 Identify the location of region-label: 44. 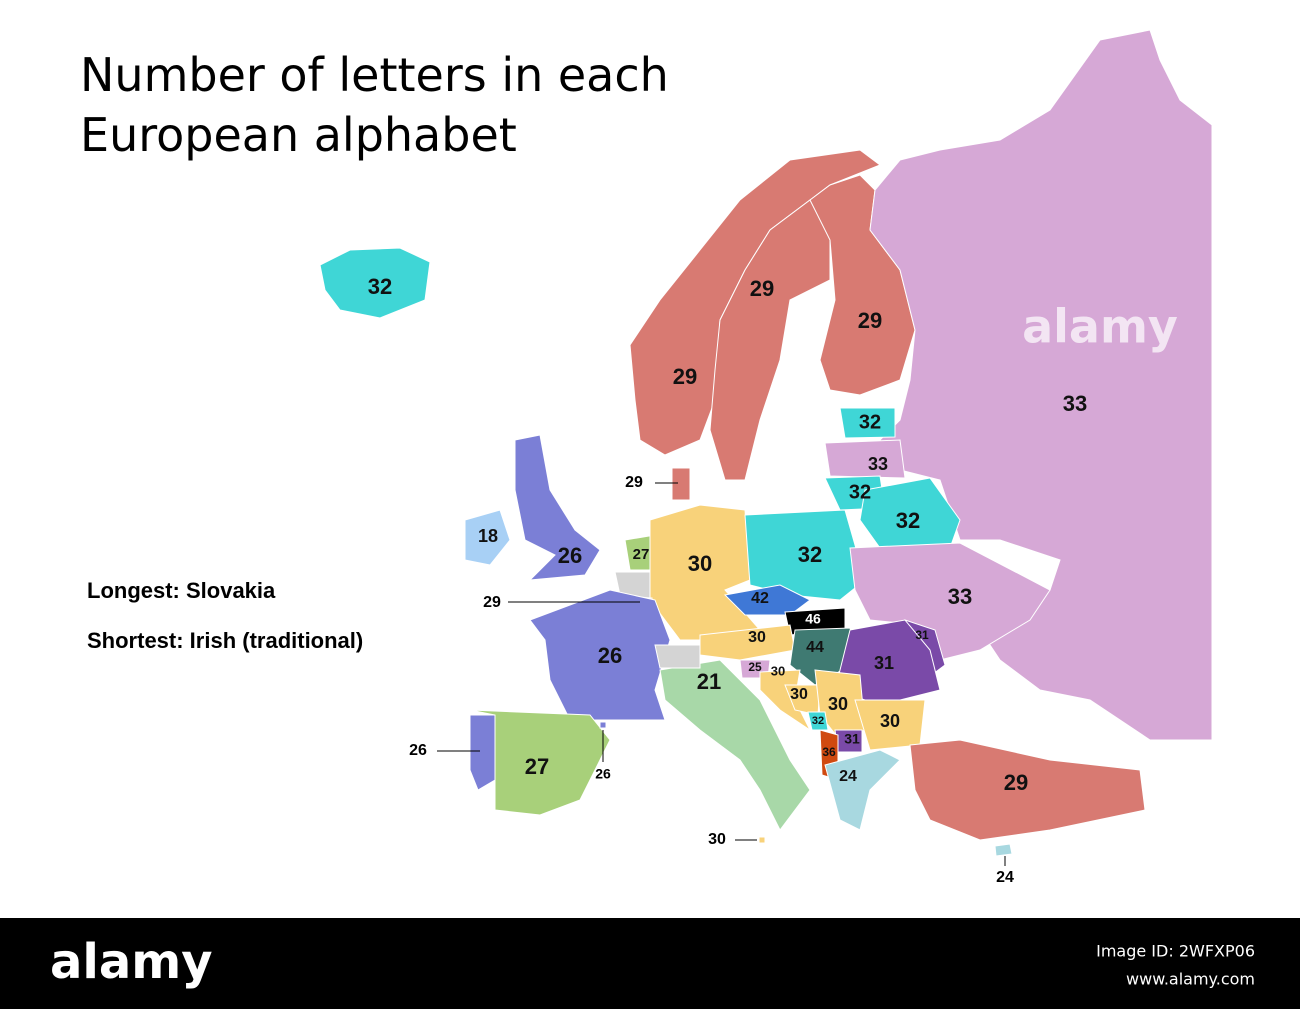
(815, 647).